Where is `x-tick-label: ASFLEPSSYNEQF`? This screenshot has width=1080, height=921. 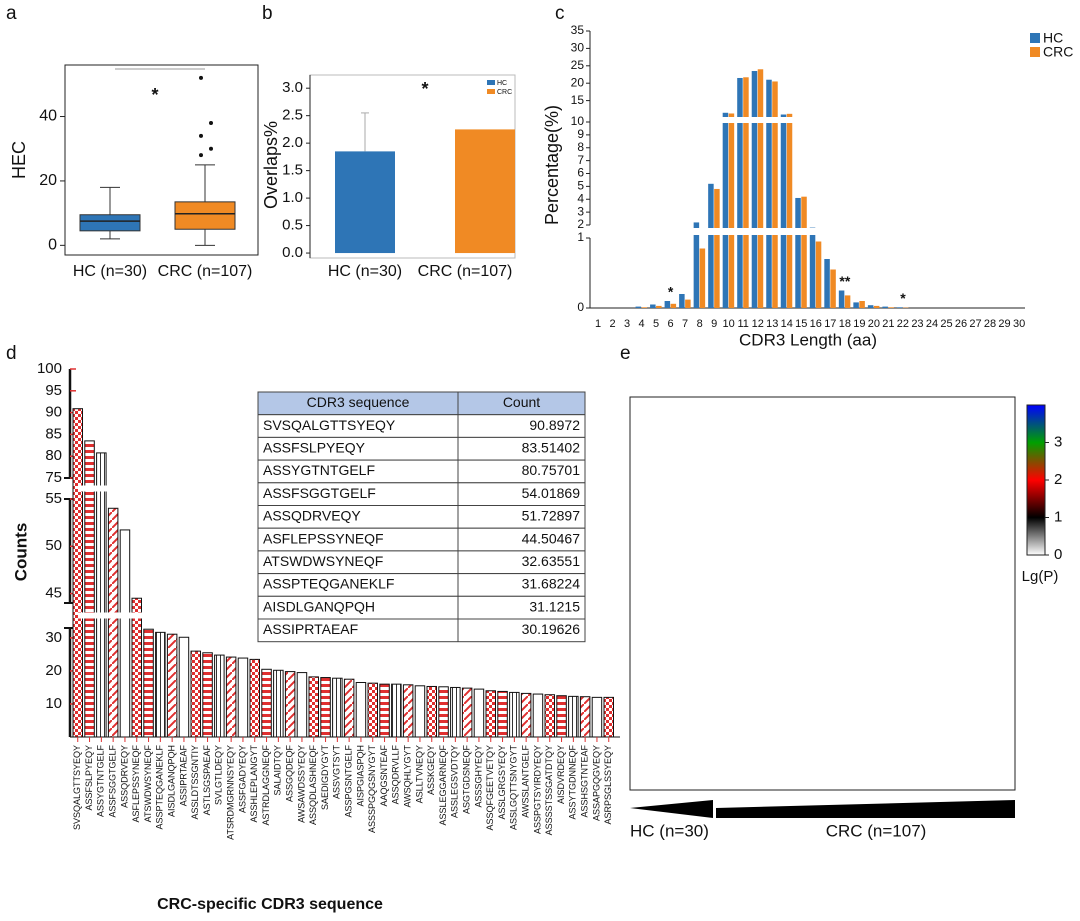
x-tick-label: ASFLEPSSYNEQF is located at coordinates (136, 784).